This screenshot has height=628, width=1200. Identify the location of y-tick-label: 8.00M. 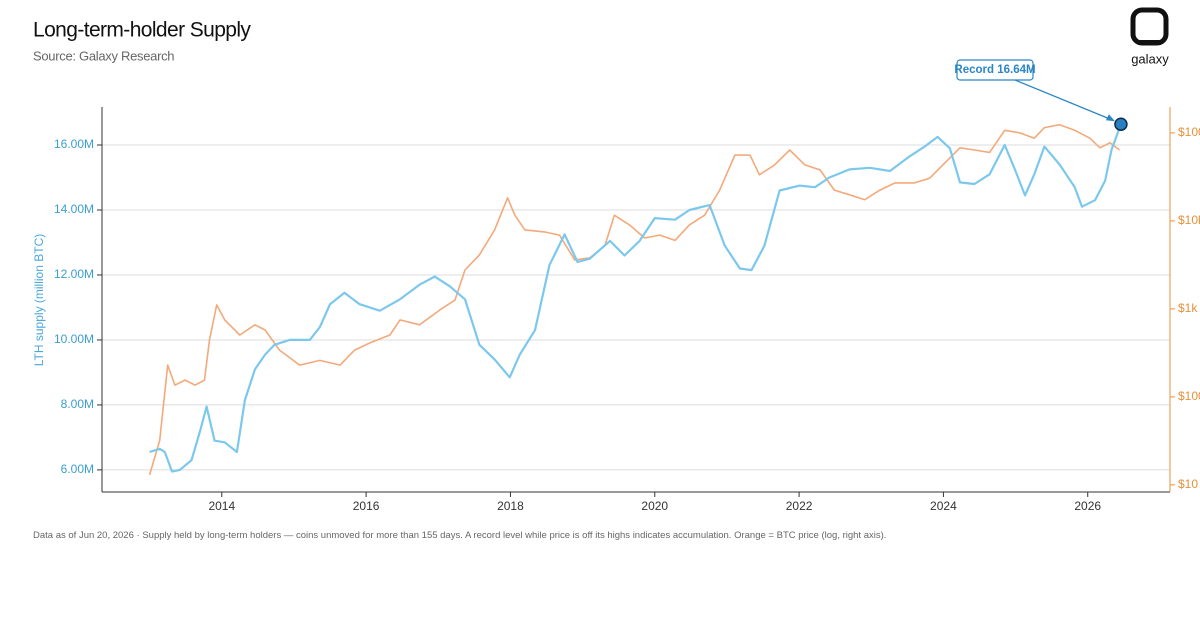
(77, 404).